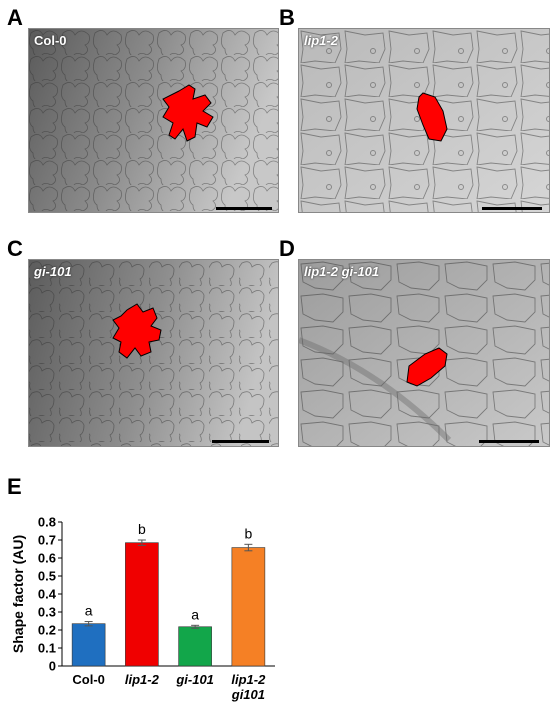 Image resolution: width=550 pixels, height=711 pixels. I want to click on panel-letter-a: A, so click(15, 17).